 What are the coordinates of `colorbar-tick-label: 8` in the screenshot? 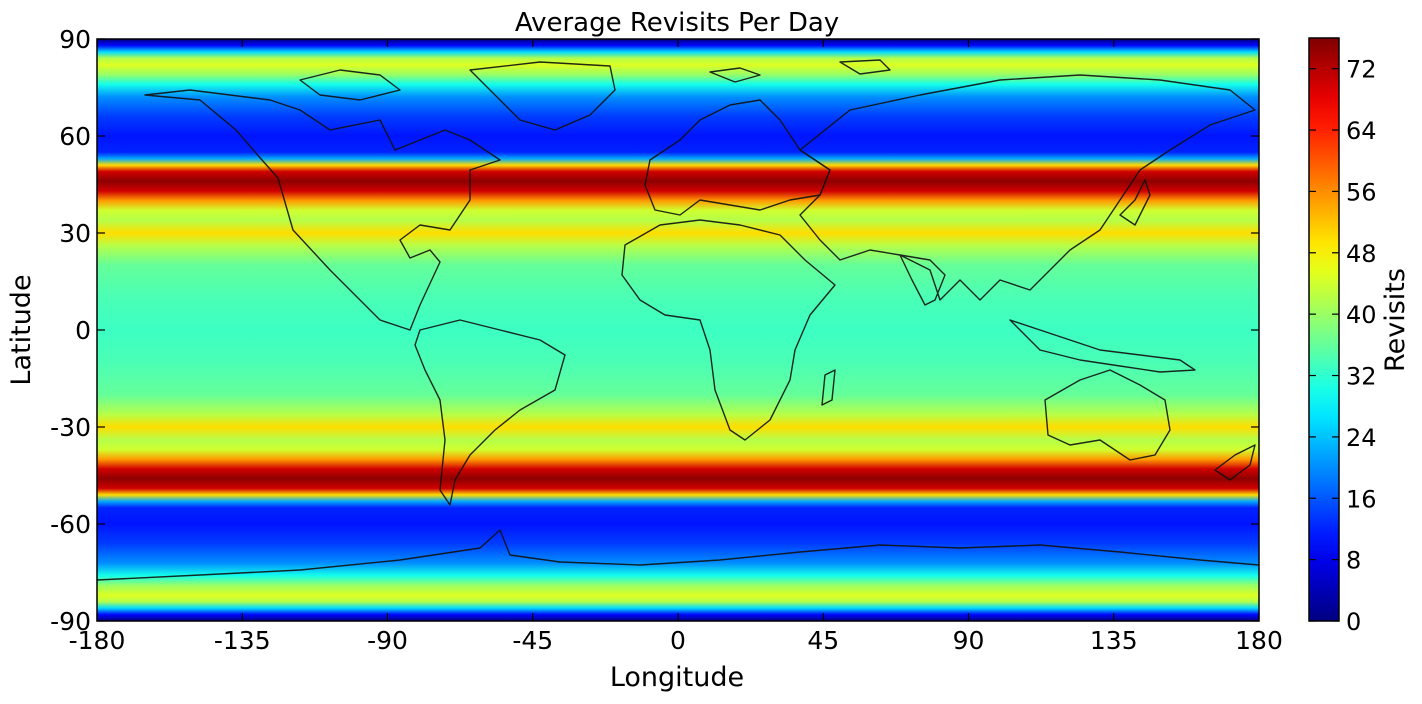 It's located at (1353, 561).